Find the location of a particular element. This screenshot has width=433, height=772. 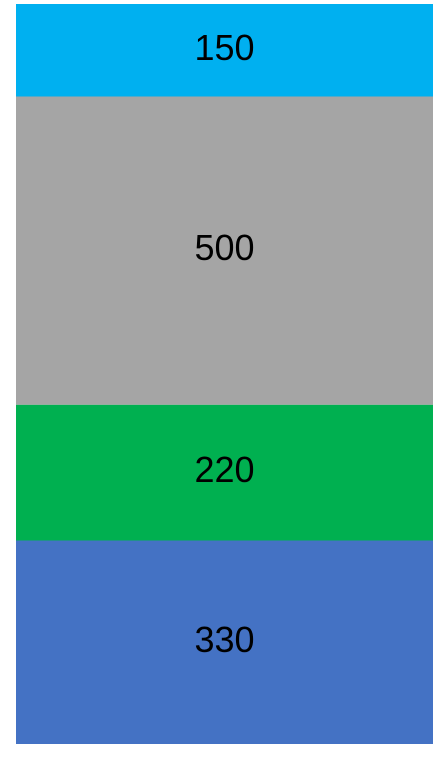

segment-label: 330 is located at coordinates (224, 639).